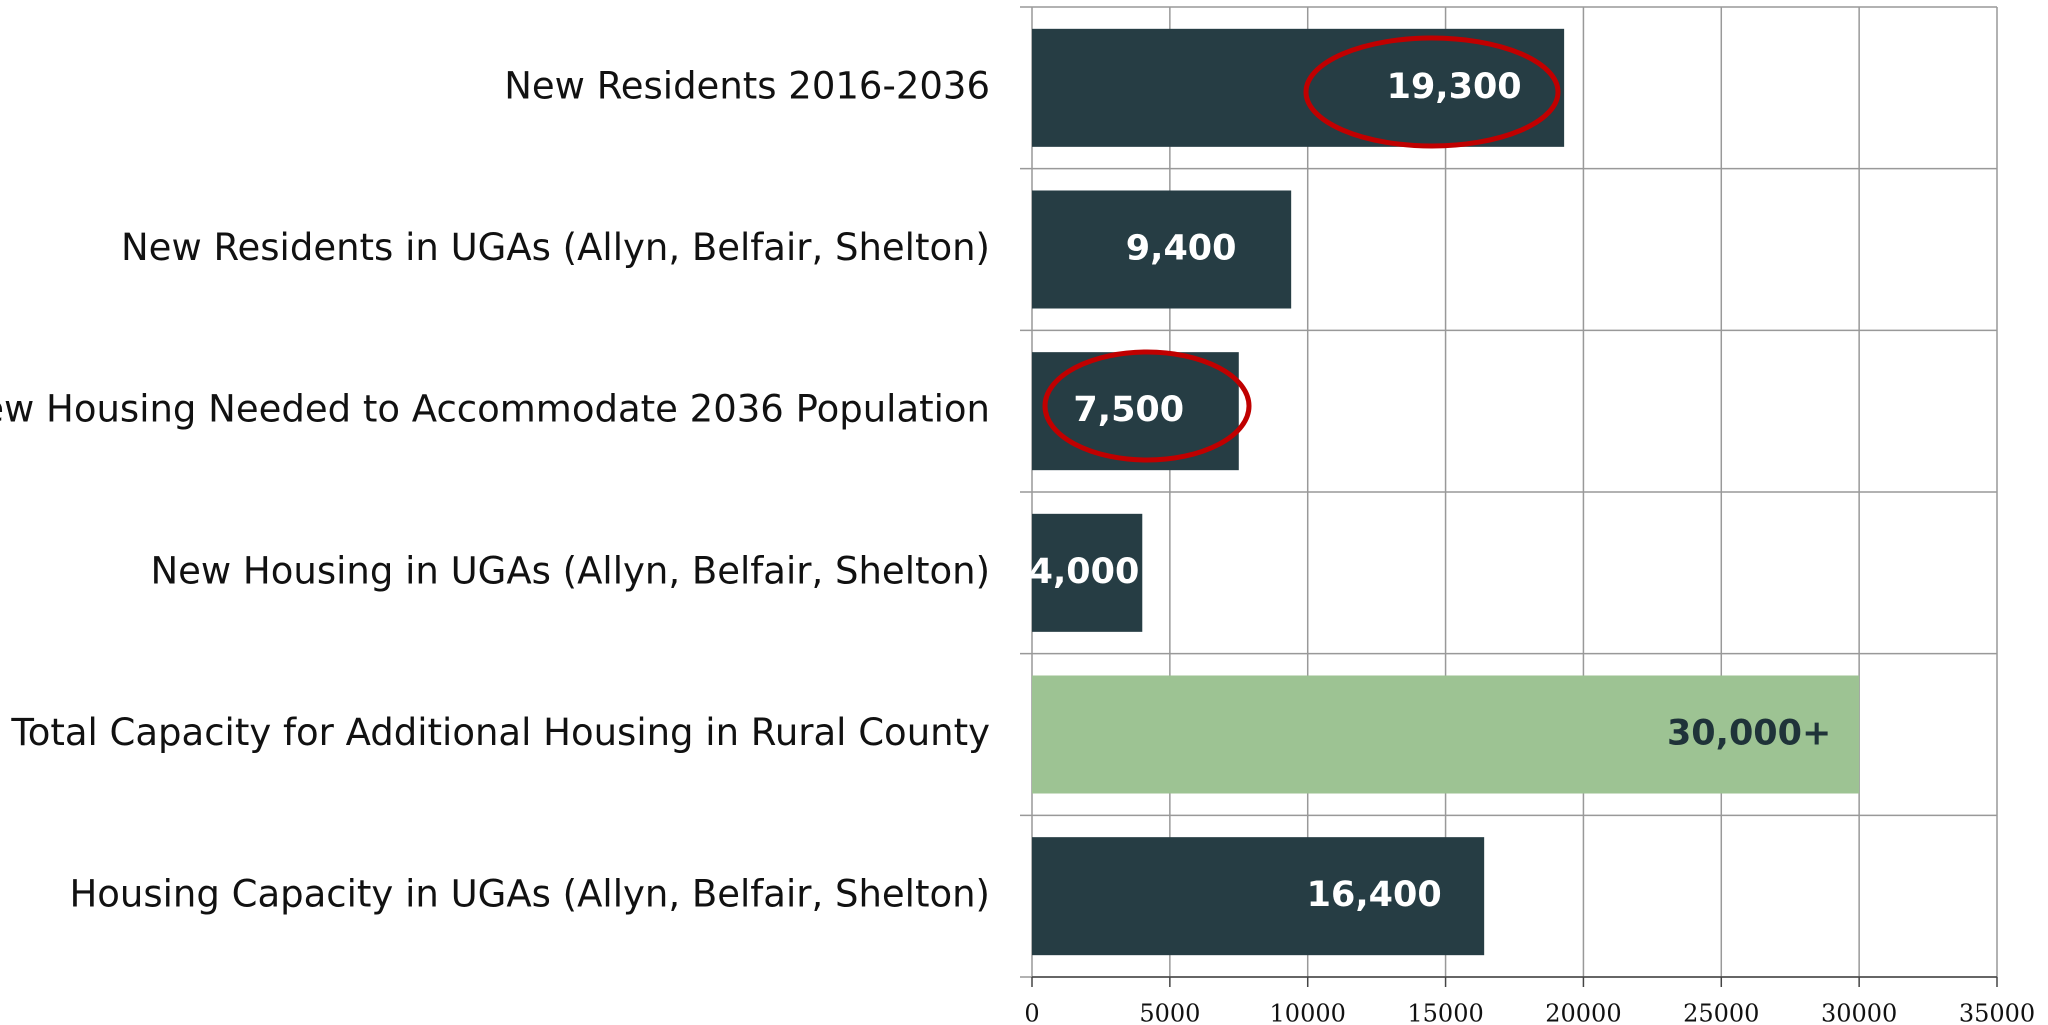 Image resolution: width=2048 pixels, height=1025 pixels. What do you see at coordinates (1721, 1012) in the screenshot?
I see `x-tick-label: 25000` at bounding box center [1721, 1012].